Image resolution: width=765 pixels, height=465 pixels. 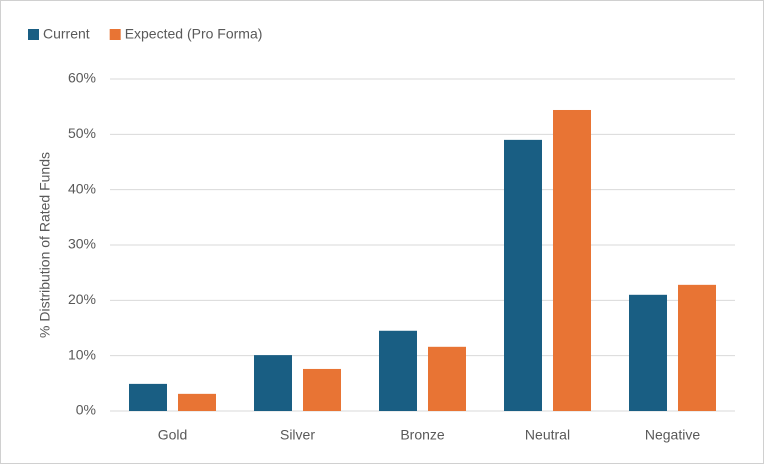 What do you see at coordinates (86, 410) in the screenshot?
I see `y-tick-label: 0%` at bounding box center [86, 410].